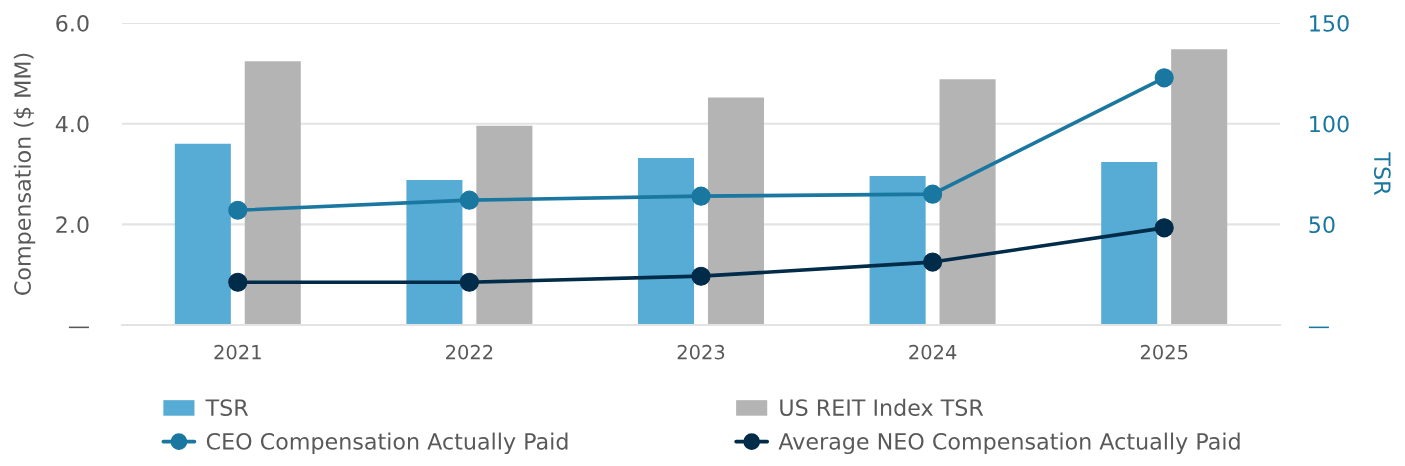 The image size is (1405, 466). What do you see at coordinates (24, 174) in the screenshot?
I see `y-axis-title: Compensation ($ MM)` at bounding box center [24, 174].